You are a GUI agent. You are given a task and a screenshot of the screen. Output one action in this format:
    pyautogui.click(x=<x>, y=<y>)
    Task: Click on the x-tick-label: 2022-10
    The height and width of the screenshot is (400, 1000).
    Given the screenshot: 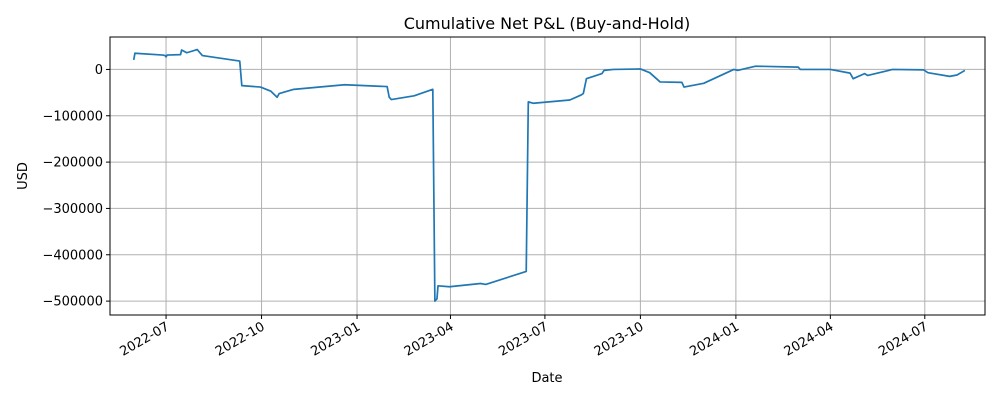 What is the action you would take?
    pyautogui.click(x=240, y=339)
    